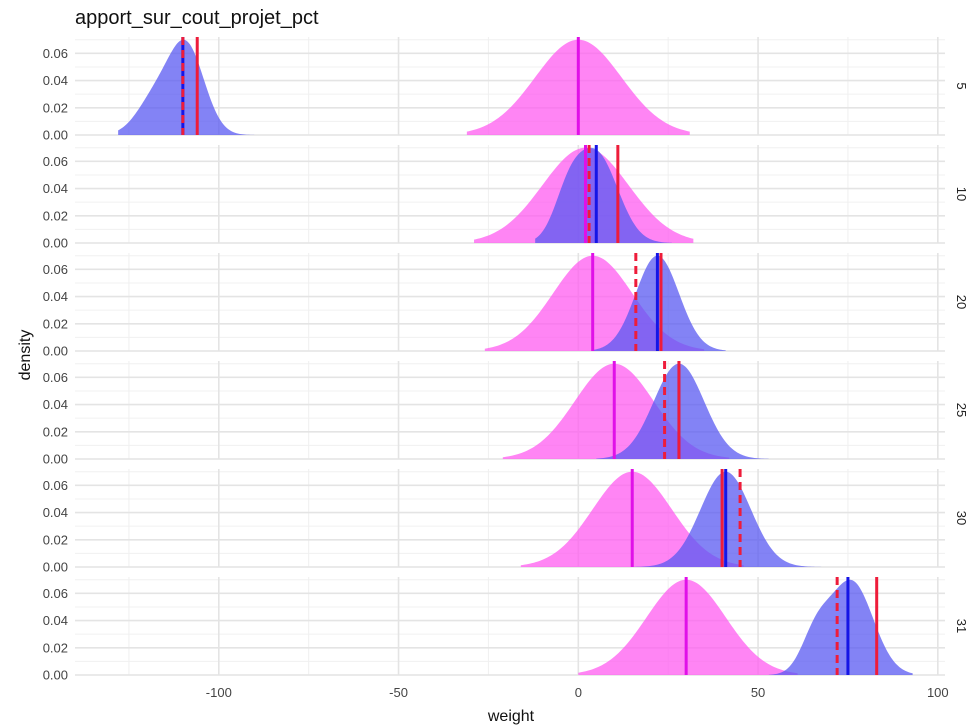  Describe the element at coordinates (961, 302) in the screenshot. I see `facet-label-20: 20` at that location.